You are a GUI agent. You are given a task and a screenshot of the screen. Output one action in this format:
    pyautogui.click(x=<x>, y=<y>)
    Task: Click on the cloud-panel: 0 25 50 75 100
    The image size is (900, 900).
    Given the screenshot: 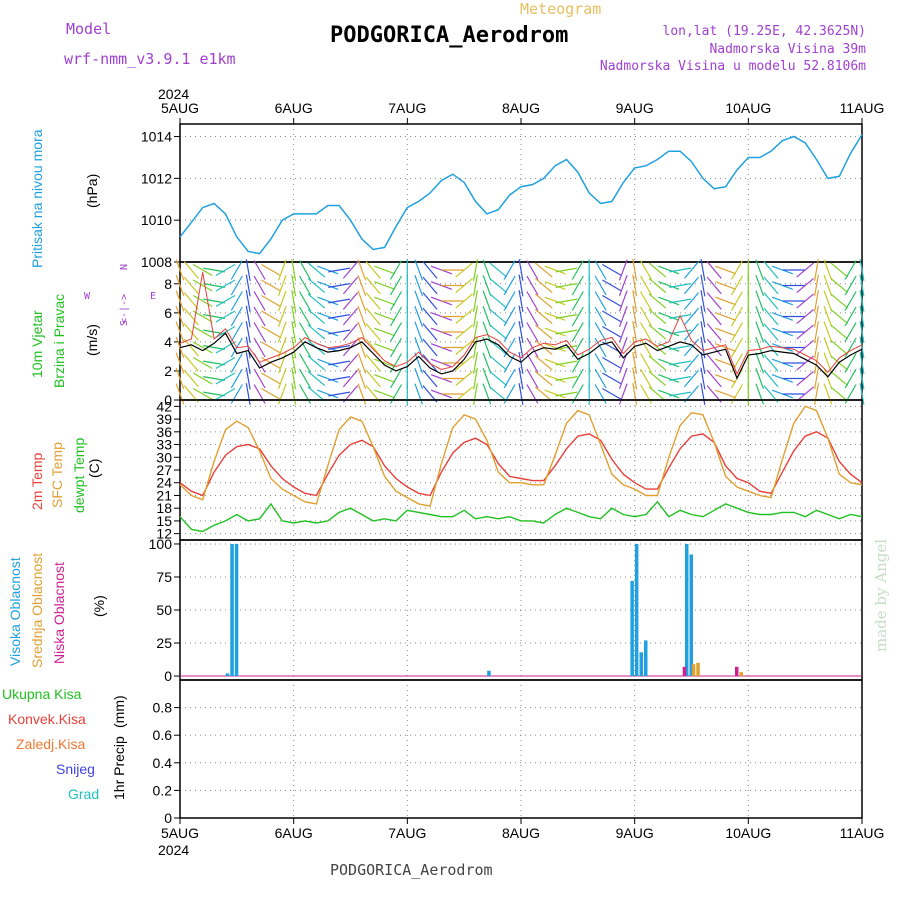 What is the action you would take?
    pyautogui.click(x=506, y=610)
    